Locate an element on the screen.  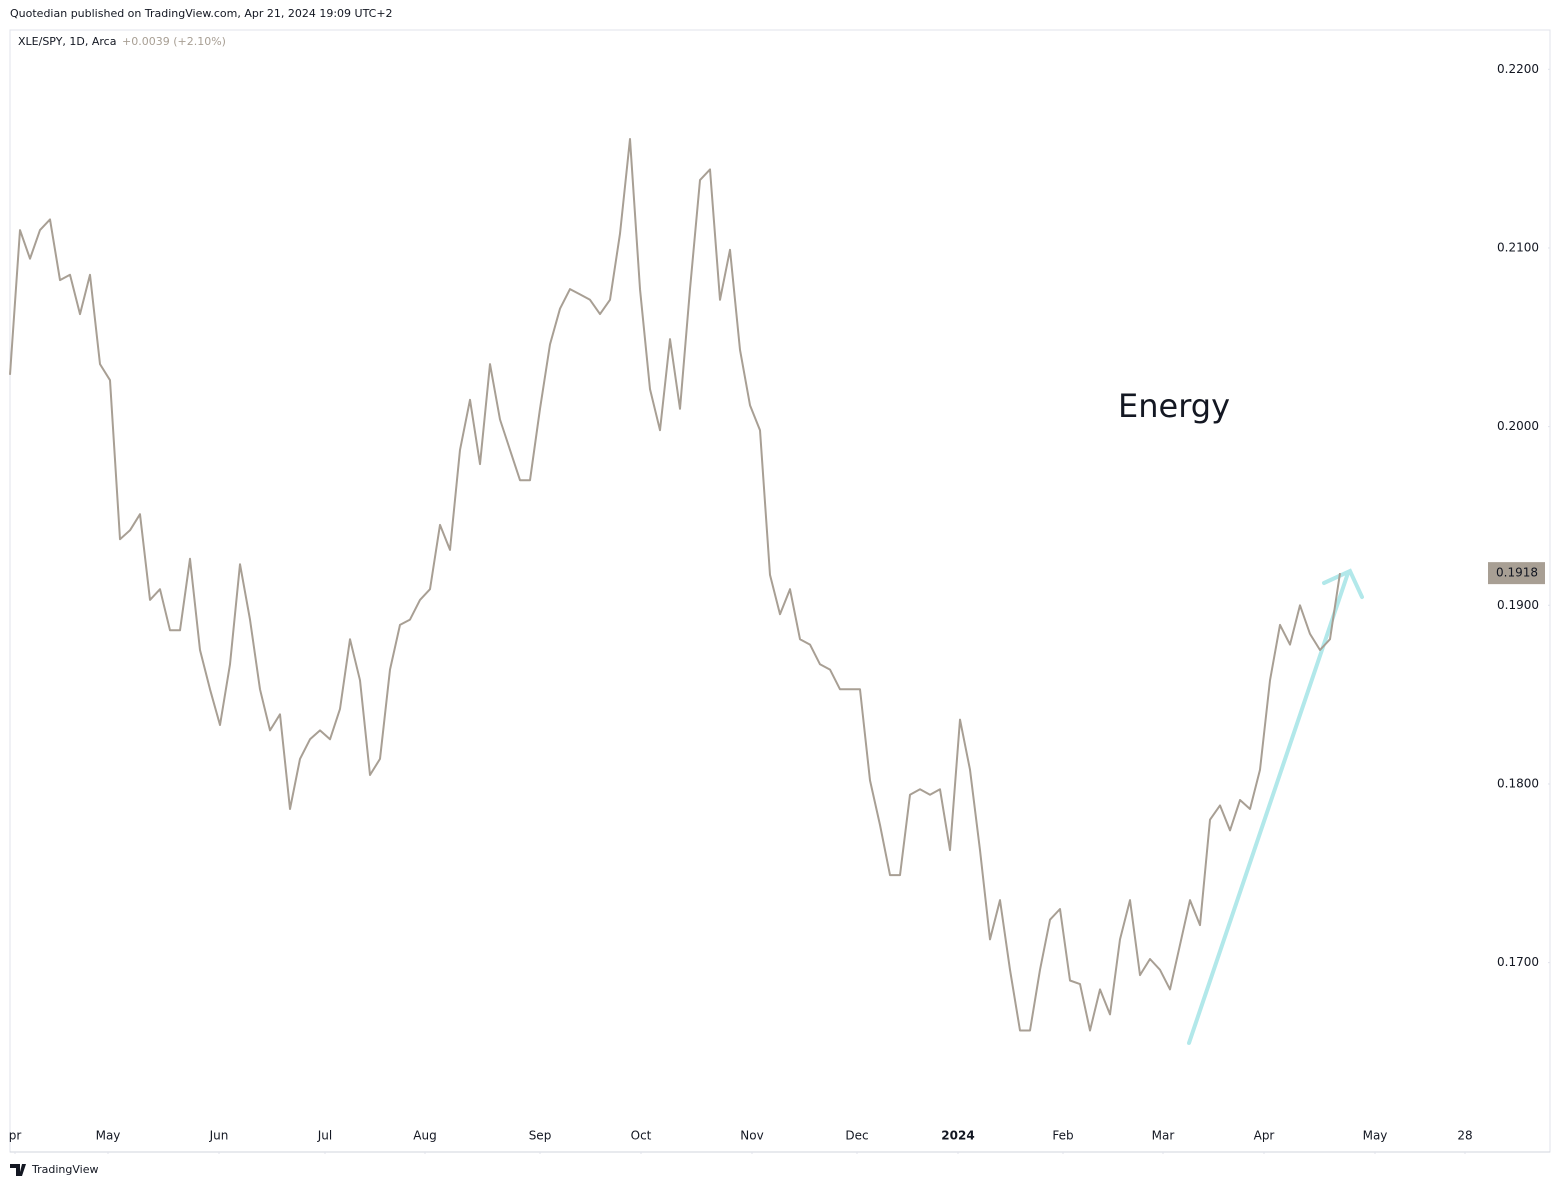
last-price-box is located at coordinates (1516, 573).